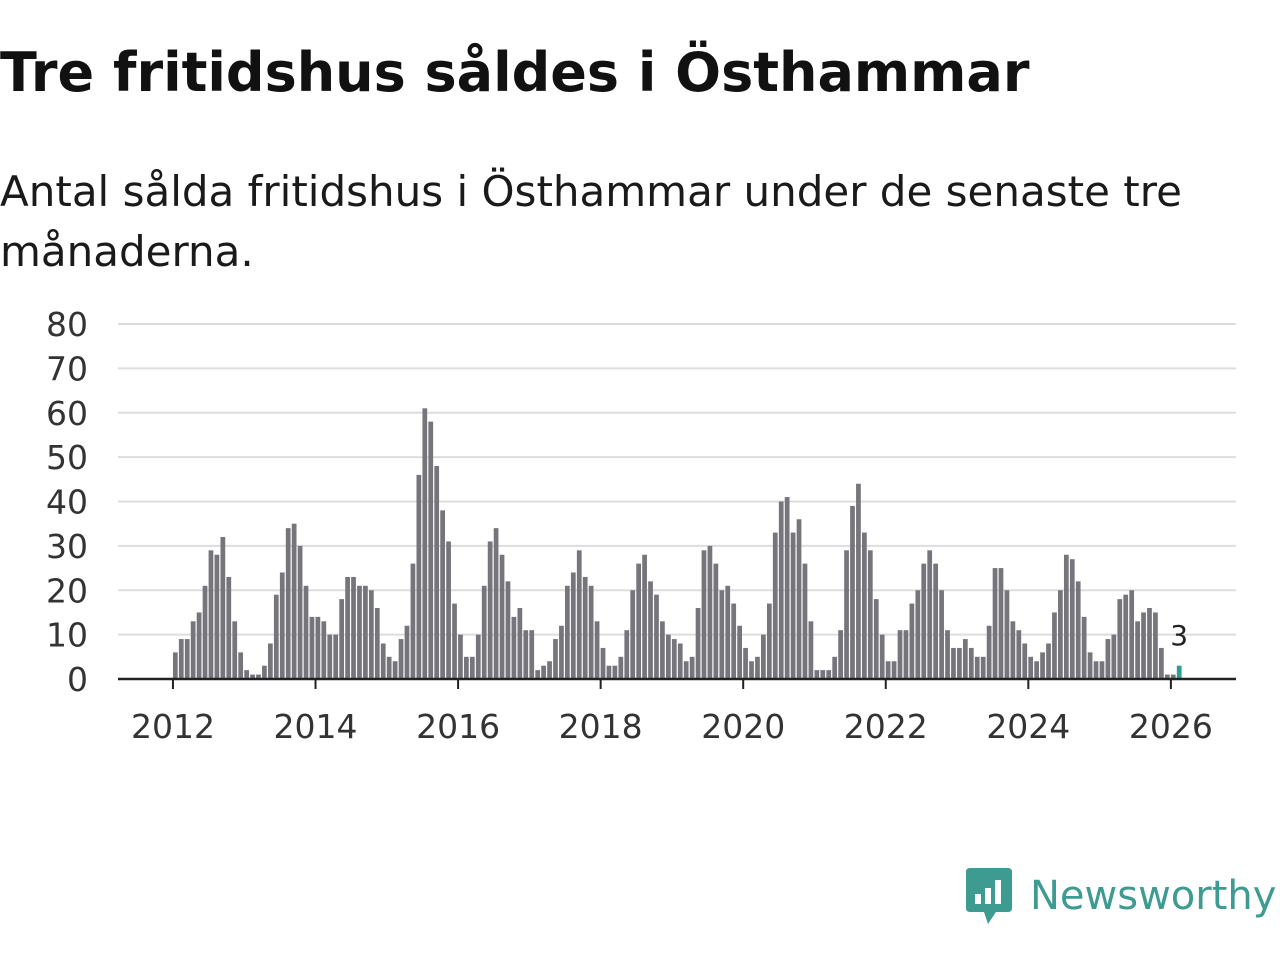 This screenshot has width=1280, height=960. I want to click on y-tick-label: 40, so click(67, 502).